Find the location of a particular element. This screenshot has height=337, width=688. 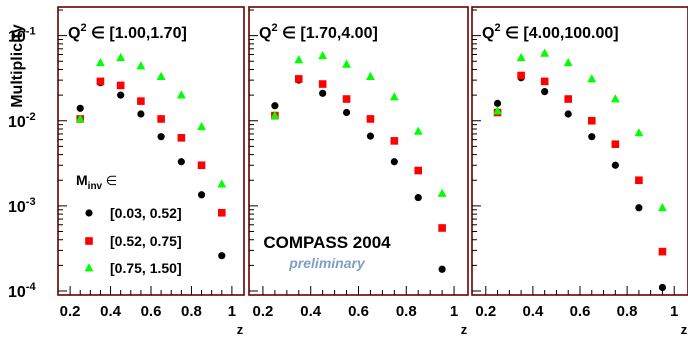

y-axis-label: Multiplicity is located at coordinates (17, 66).